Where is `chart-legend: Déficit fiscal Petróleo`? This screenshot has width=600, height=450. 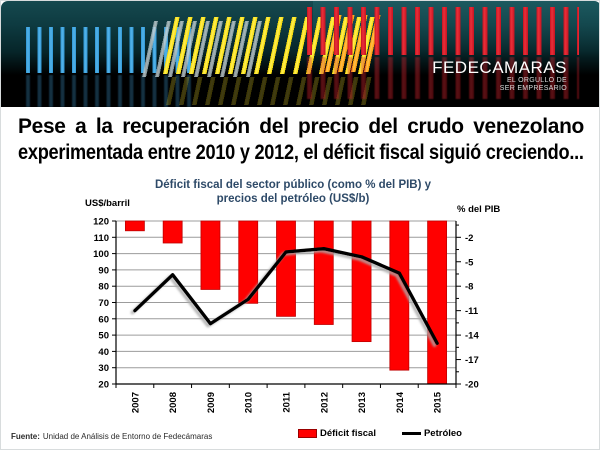
chart-legend: Déficit fiscal Petróleo is located at coordinates (380, 433).